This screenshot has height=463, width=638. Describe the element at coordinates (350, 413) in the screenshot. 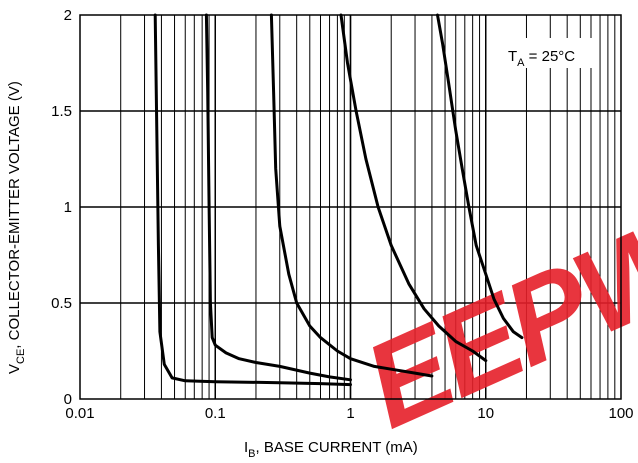

I see `x-tick-label: 1` at that location.